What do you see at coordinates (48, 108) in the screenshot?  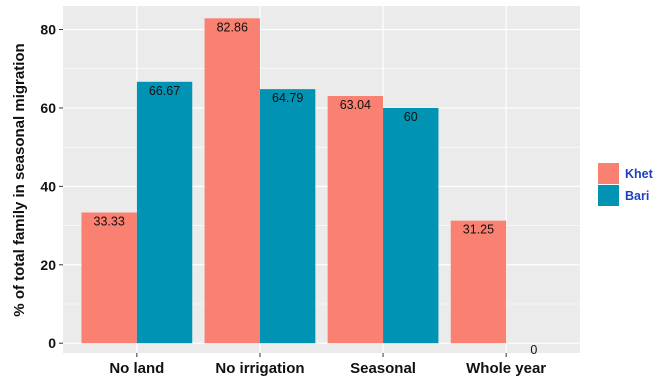 I see `y-tick-label: 60` at bounding box center [48, 108].